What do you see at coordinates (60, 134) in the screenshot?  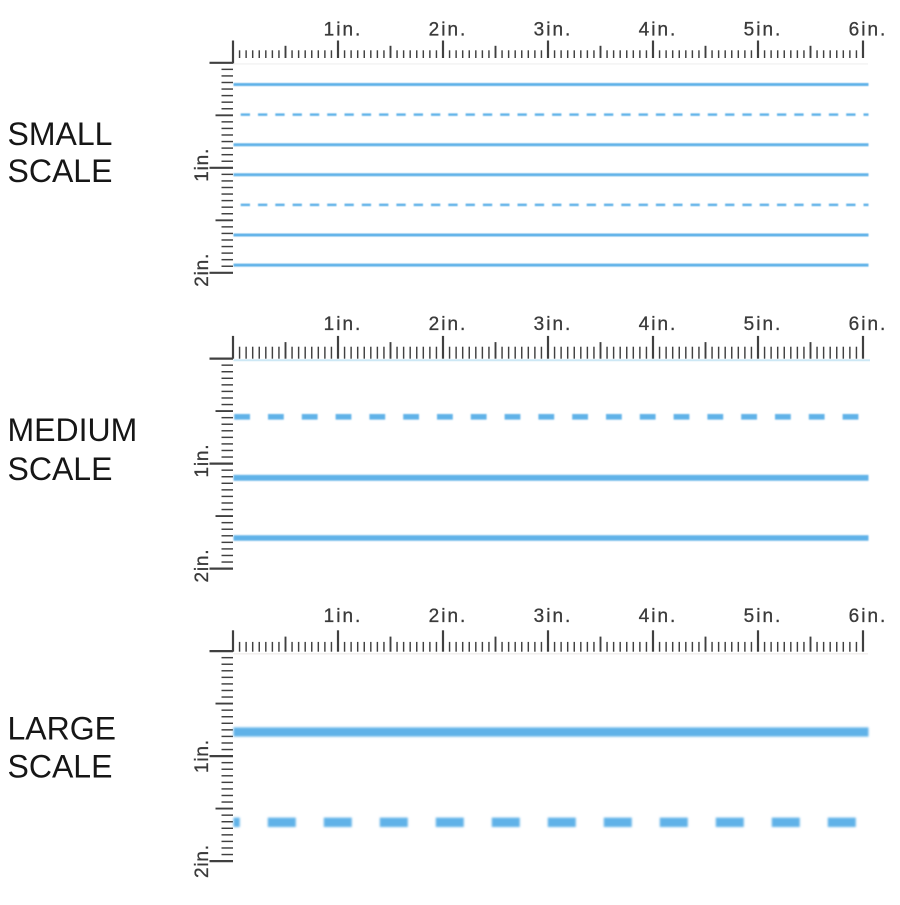 I see `svg-text: SMALL` at bounding box center [60, 134].